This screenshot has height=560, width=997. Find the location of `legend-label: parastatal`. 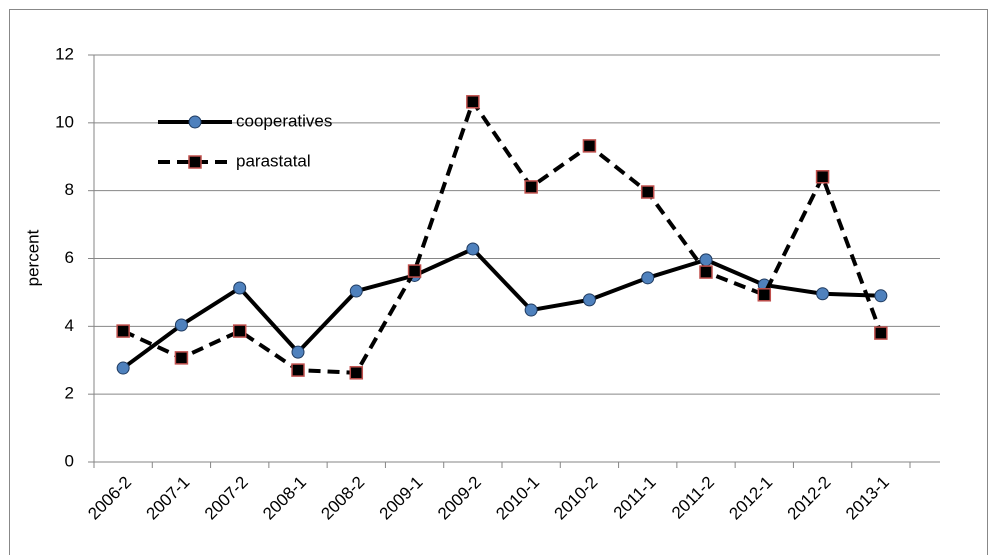

legend-label: parastatal is located at coordinates (273, 160).